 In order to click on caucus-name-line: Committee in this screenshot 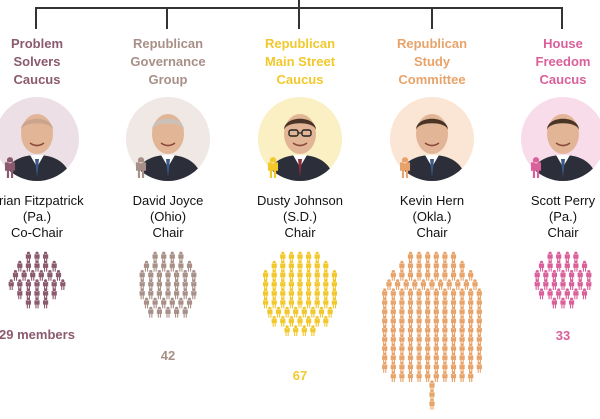, I will do `click(432, 79)`.